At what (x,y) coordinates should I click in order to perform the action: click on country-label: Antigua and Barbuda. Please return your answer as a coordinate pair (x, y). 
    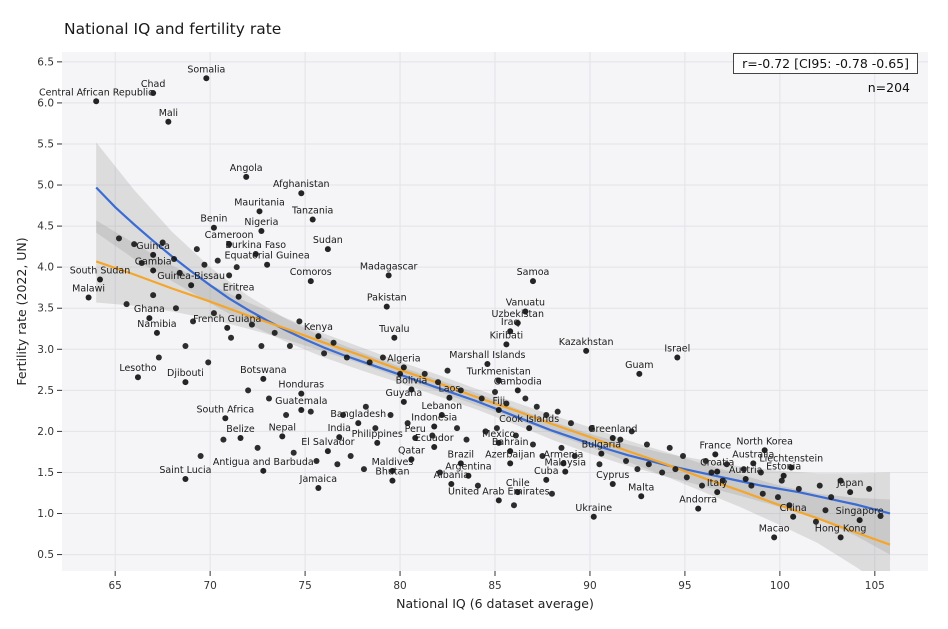
    Looking at the image, I should click on (263, 462).